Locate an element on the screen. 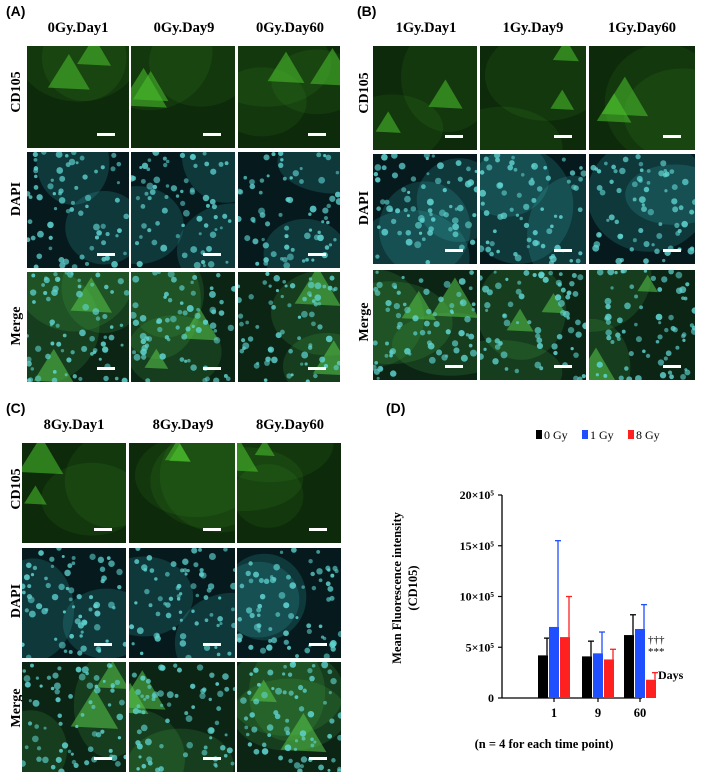 This screenshot has width=709, height=779. legend-label-0: 0 Gy is located at coordinates (556, 435).